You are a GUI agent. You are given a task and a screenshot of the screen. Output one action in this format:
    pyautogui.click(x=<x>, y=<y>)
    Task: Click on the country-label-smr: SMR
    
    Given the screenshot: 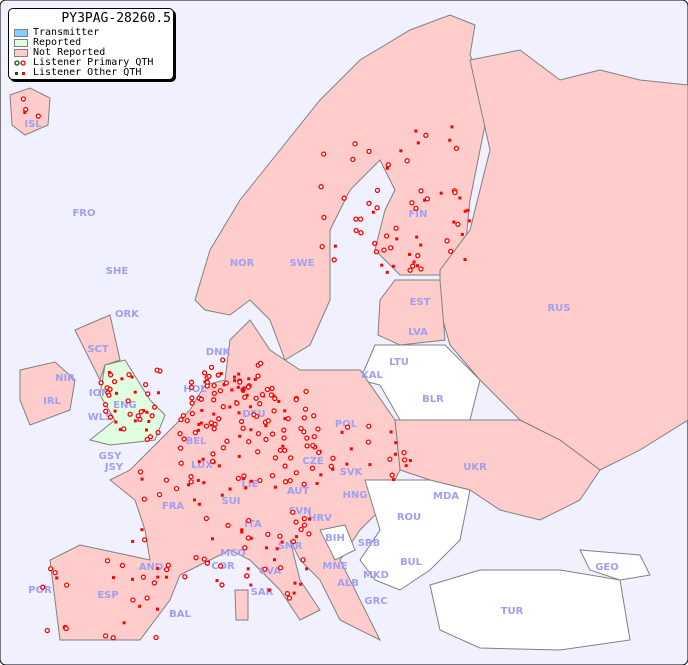 What is the action you would take?
    pyautogui.click(x=290, y=546)
    